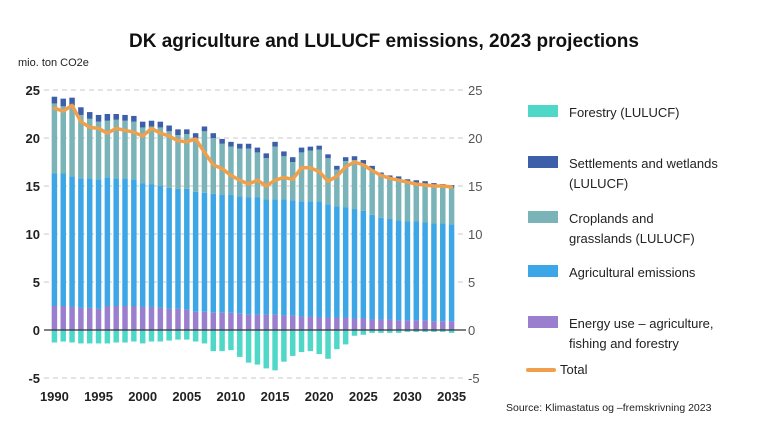  Describe the element at coordinates (475, 186) in the screenshot. I see `y2-tick-label: 15` at that location.